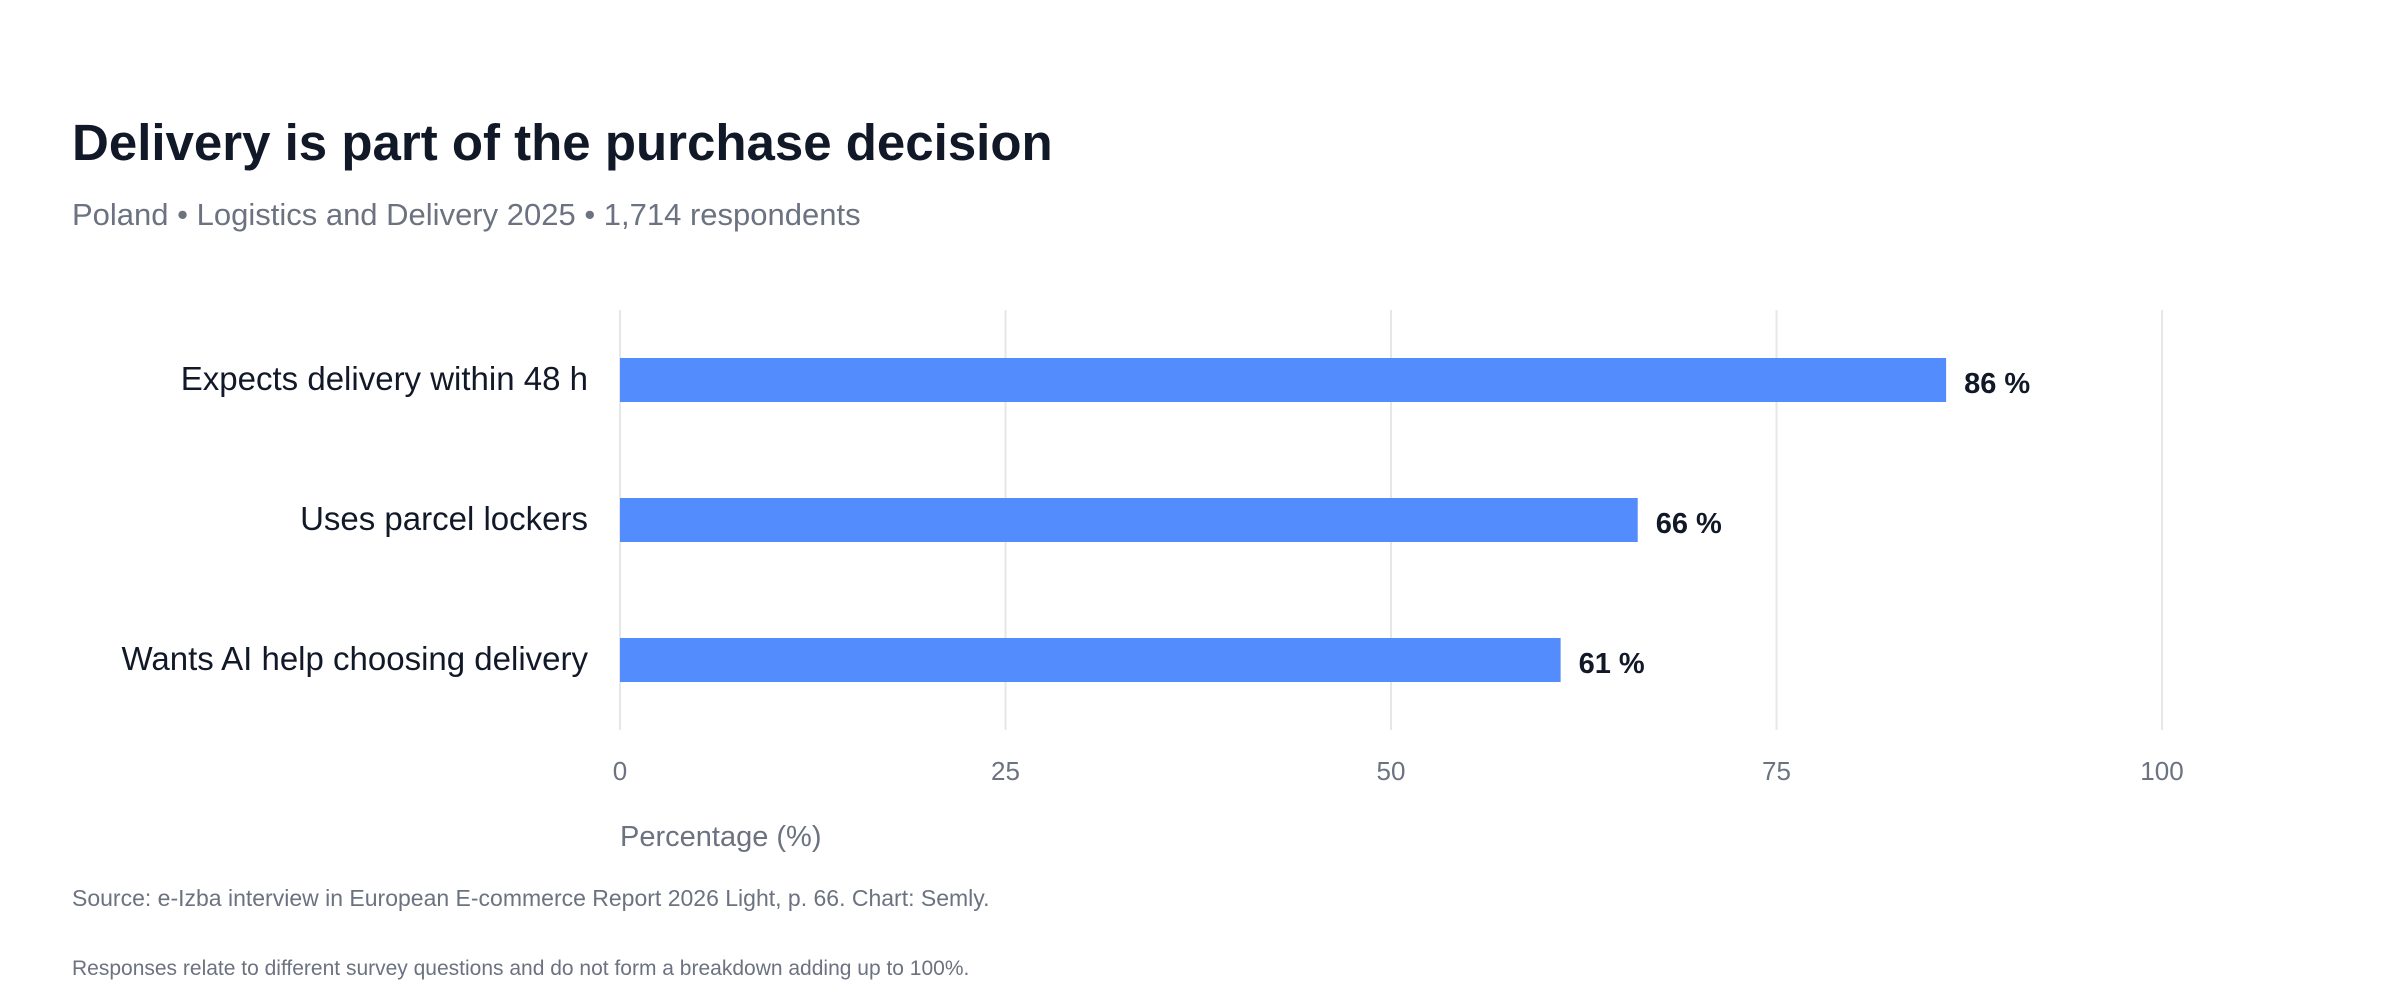 Image resolution: width=2400 pixels, height=1000 pixels. What do you see at coordinates (1612, 664) in the screenshot?
I see `value-label: 61 %` at bounding box center [1612, 664].